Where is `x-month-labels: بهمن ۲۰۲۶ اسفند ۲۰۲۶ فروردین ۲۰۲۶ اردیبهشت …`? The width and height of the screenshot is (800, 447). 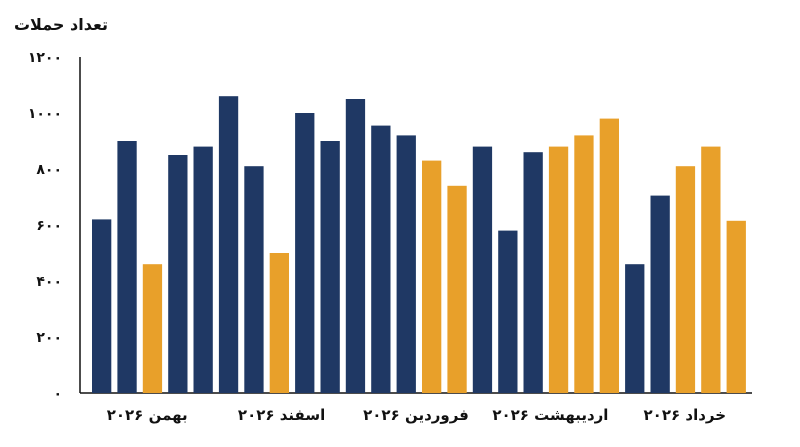 x-month-labels: بهمن ۲۰۲۶ اسفند ۲۰۲۶ فروردین ۲۰۲۶ اردیبهشت … is located at coordinates (416, 415).